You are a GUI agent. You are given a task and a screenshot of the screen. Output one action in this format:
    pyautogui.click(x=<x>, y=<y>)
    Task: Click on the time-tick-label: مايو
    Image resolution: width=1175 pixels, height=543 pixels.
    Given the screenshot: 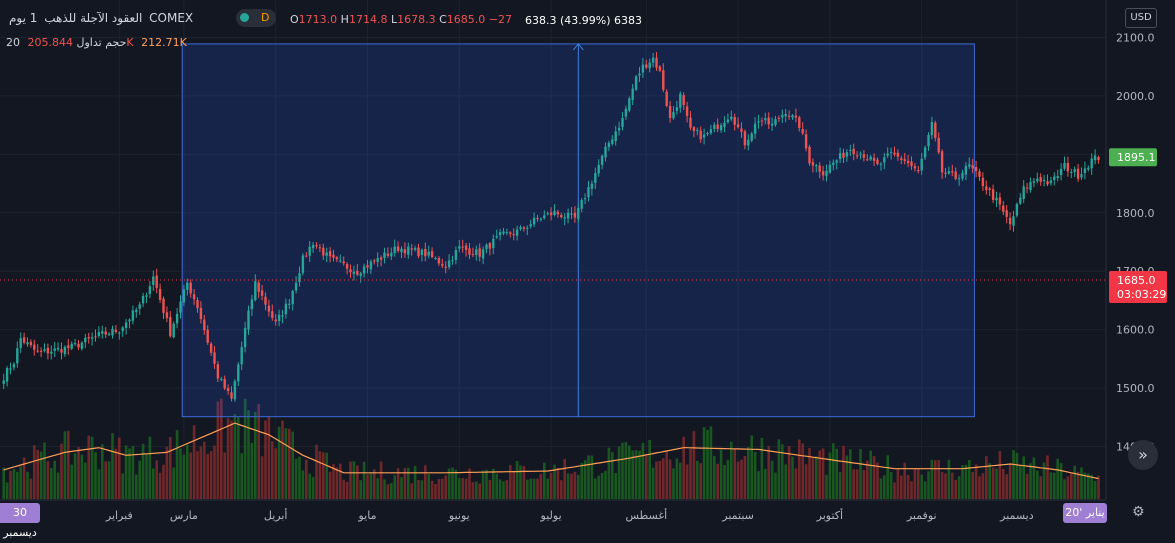 What is the action you would take?
    pyautogui.click(x=367, y=515)
    